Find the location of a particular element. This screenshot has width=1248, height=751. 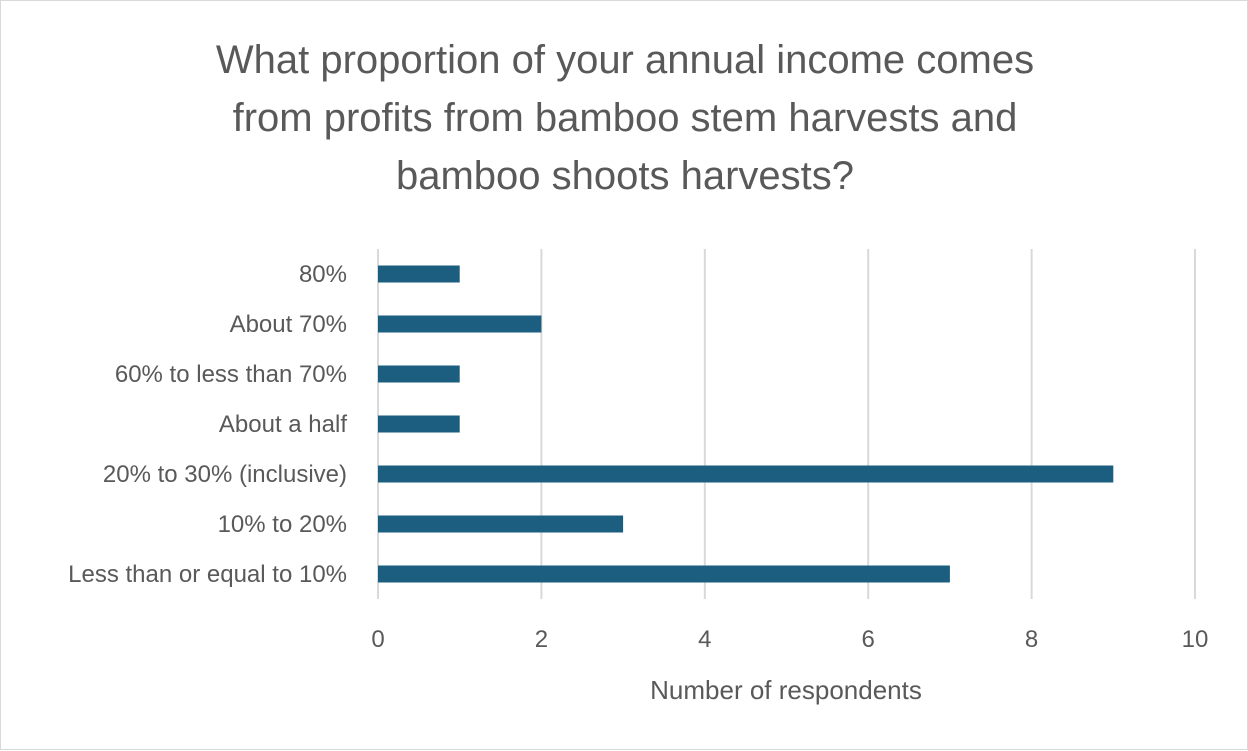

x-tick-label: 8 is located at coordinates (1031, 639).